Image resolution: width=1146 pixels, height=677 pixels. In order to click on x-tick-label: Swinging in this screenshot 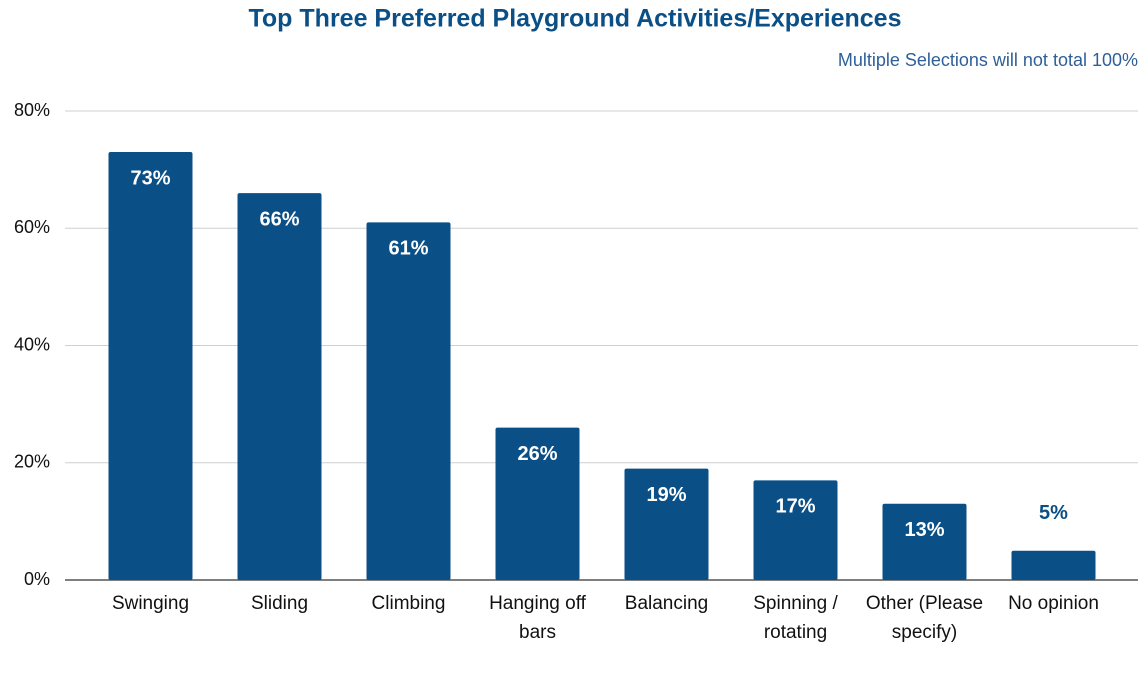, I will do `click(150, 603)`.